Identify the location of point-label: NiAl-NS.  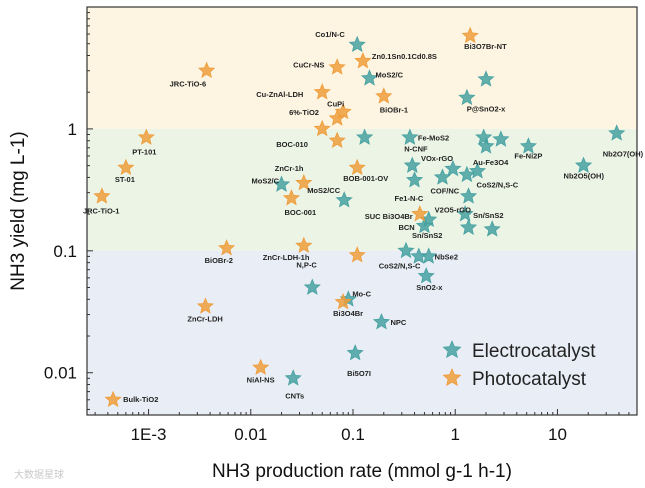
(261, 380).